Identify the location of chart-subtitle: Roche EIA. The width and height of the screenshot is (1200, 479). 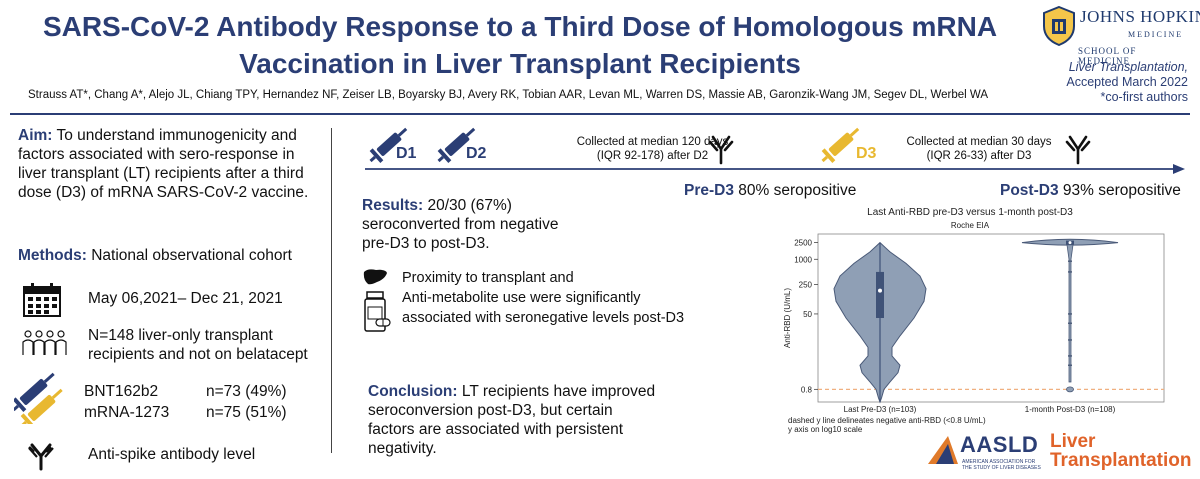
(970, 225).